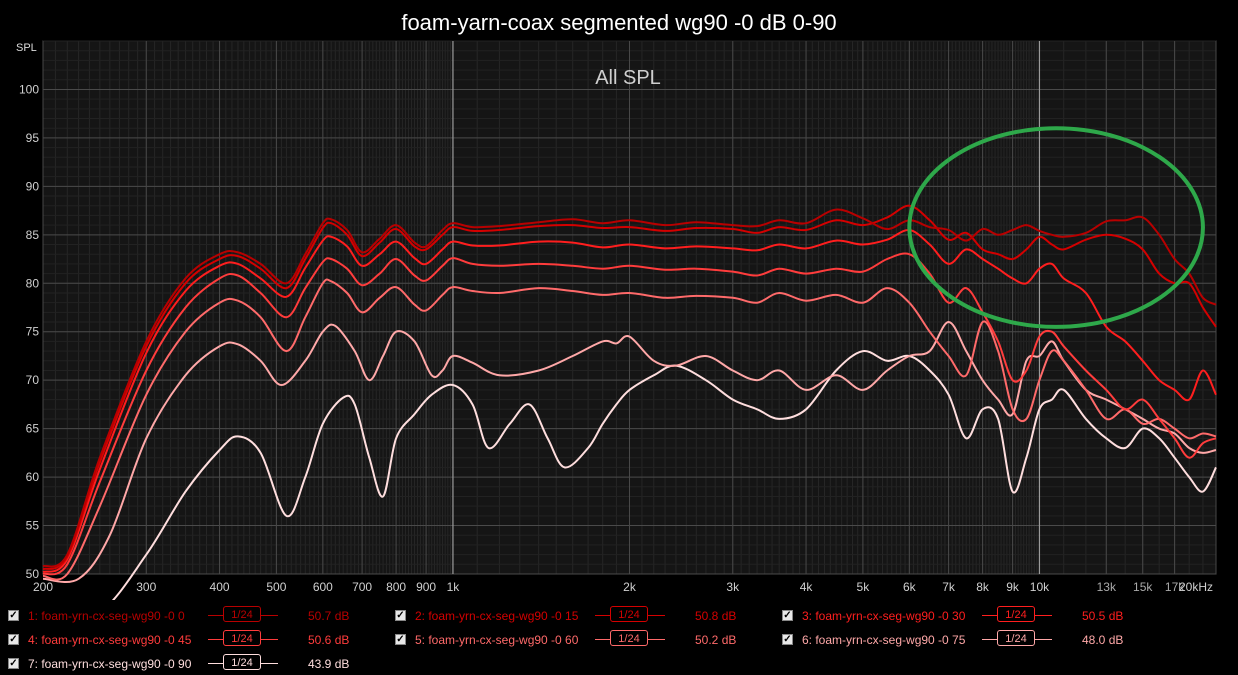  What do you see at coordinates (29, 89) in the screenshot?
I see `y-tick-label: 100` at bounding box center [29, 89].